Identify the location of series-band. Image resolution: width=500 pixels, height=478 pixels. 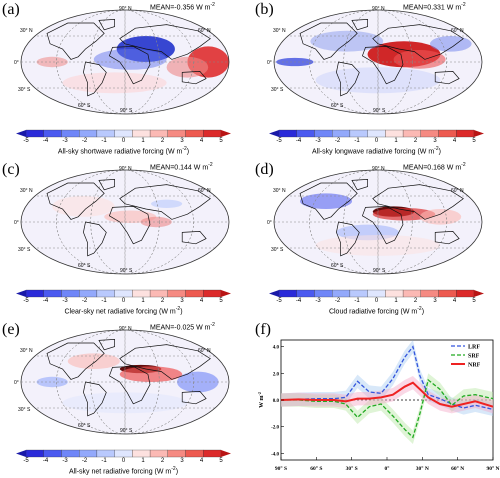
(387, 408).